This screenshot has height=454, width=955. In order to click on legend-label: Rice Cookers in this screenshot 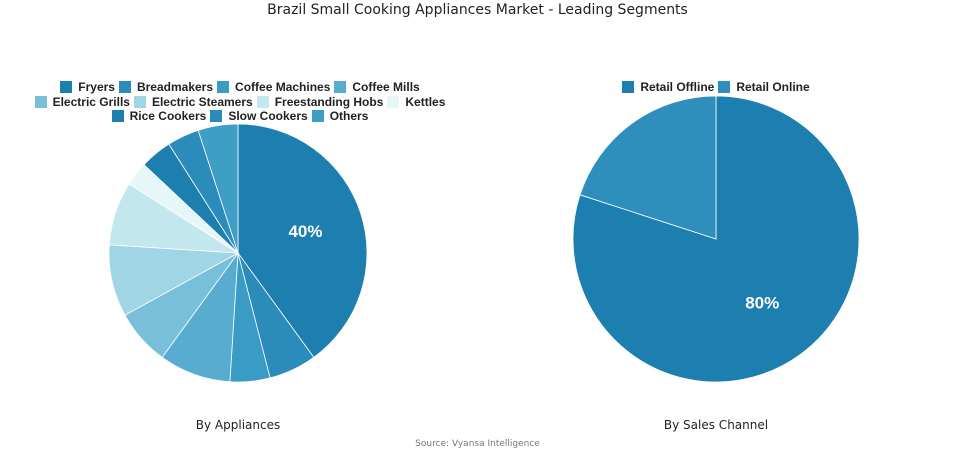, I will do `click(168, 116)`.